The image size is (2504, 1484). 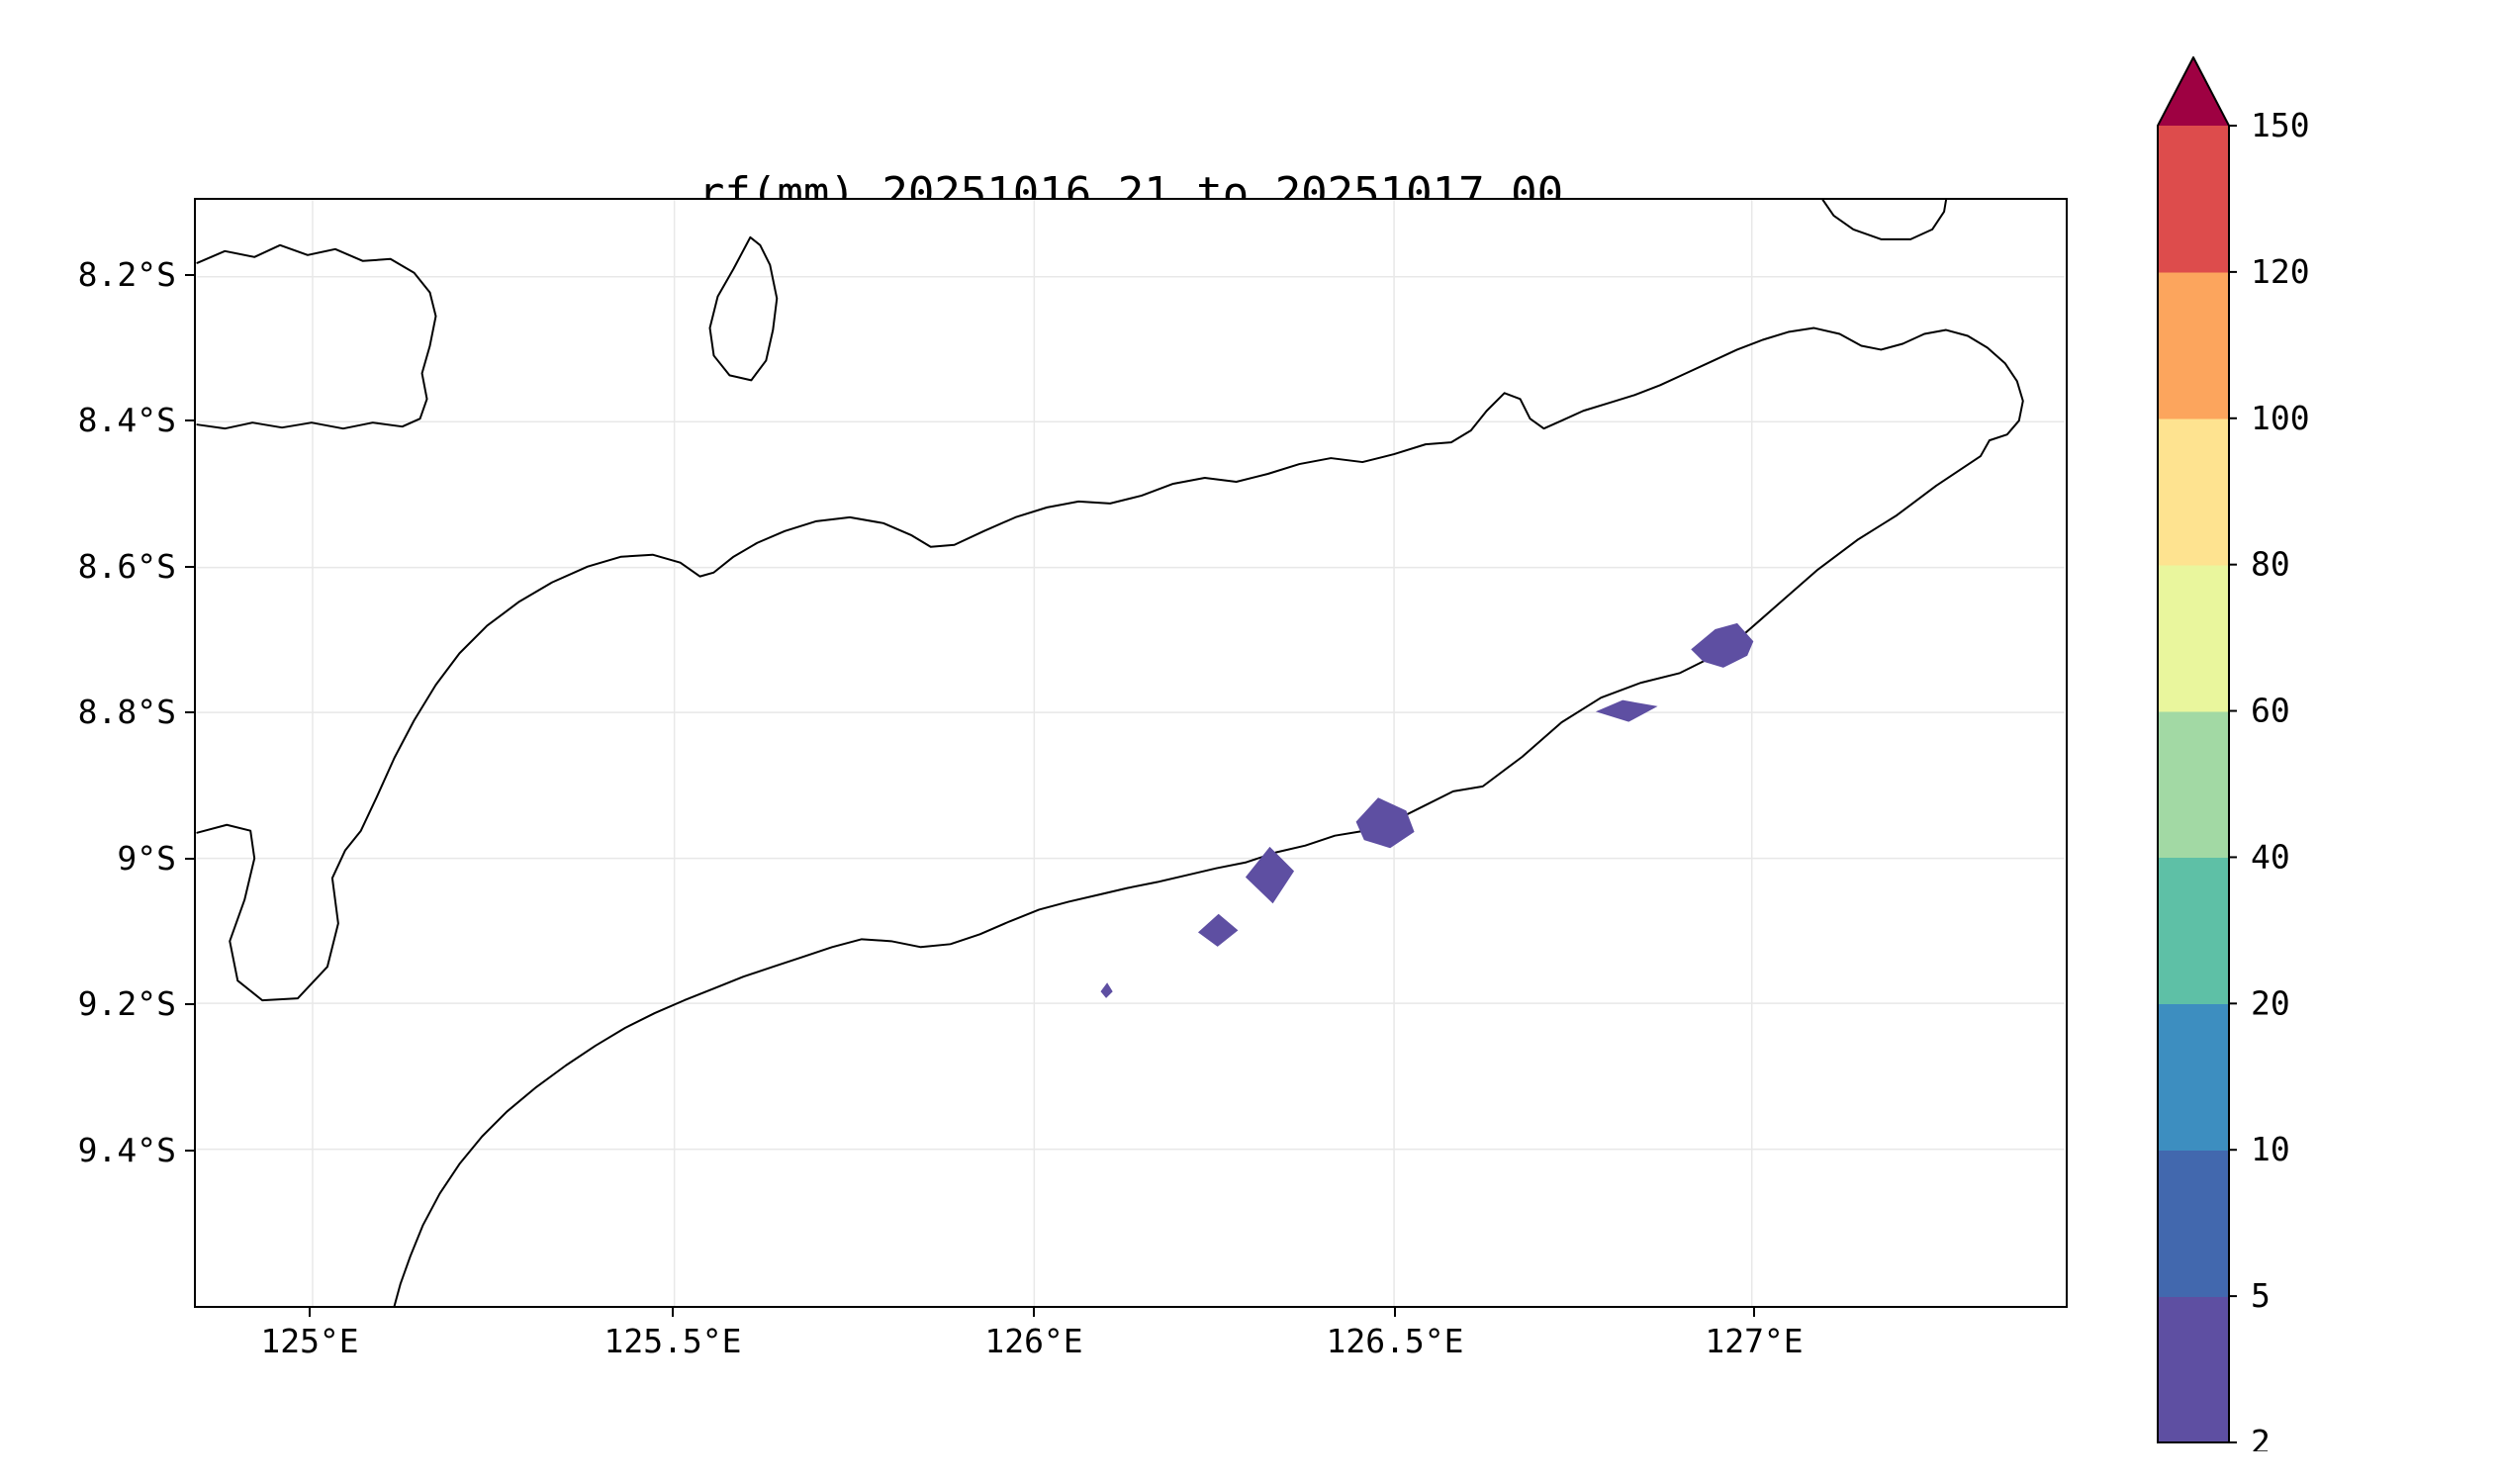 What do you see at coordinates (2270, 856) in the screenshot?
I see `colorbar-tick-label: 40` at bounding box center [2270, 856].